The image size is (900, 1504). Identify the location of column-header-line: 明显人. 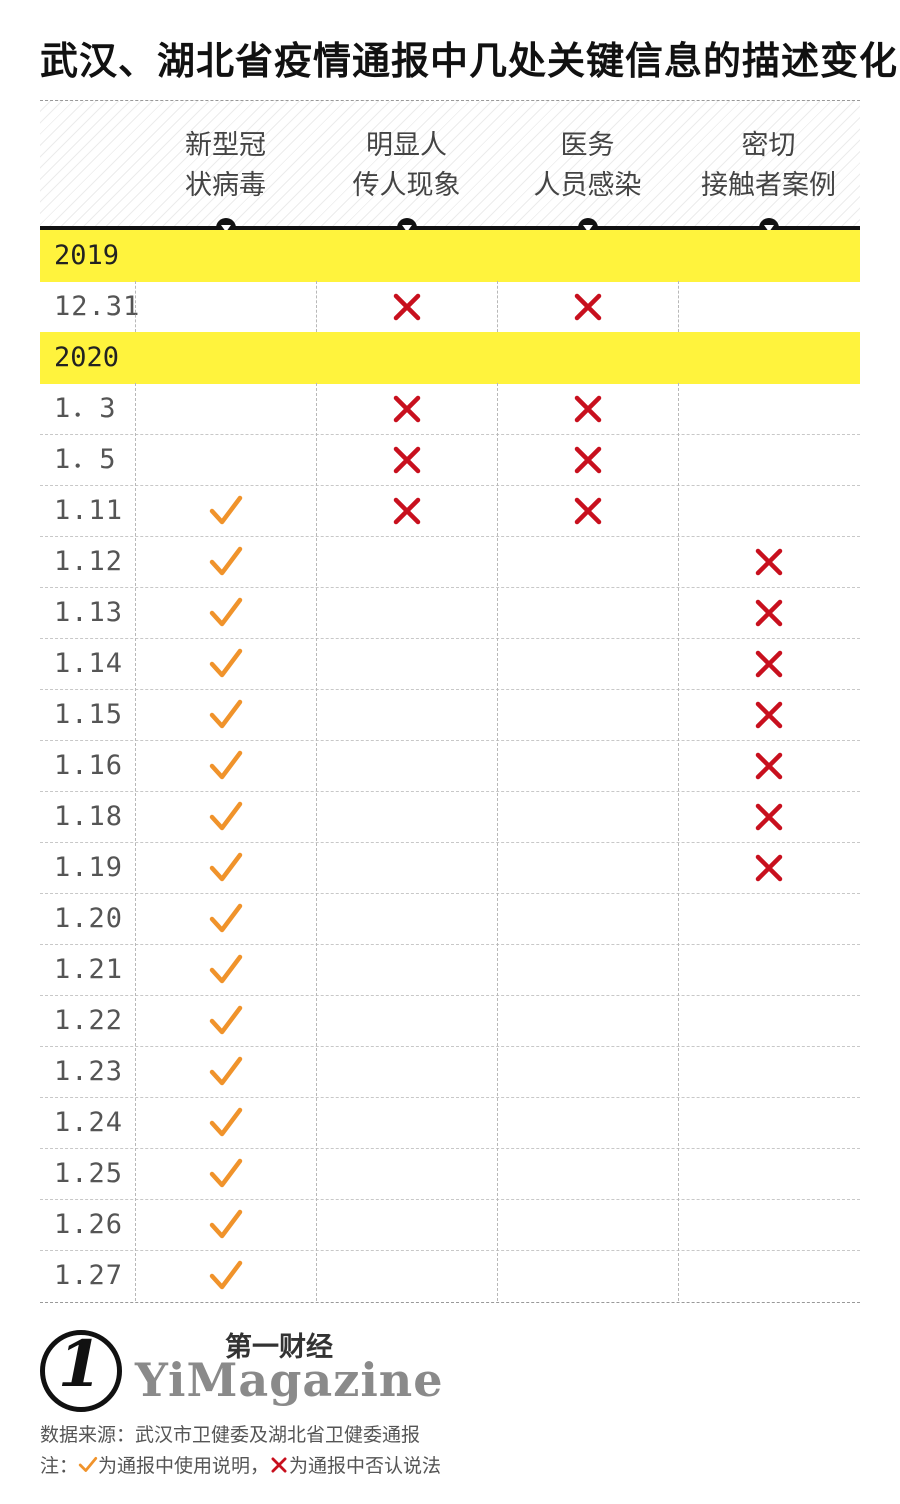
(406, 145).